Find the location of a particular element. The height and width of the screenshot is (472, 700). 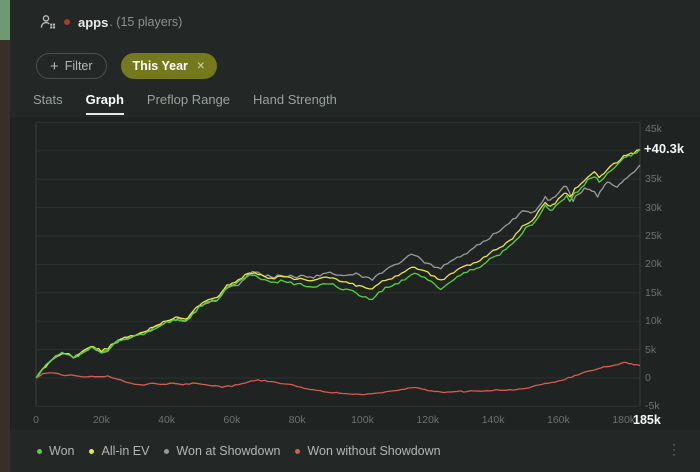

legend-item-all-in-ev: All-in EV is located at coordinates (119, 451).